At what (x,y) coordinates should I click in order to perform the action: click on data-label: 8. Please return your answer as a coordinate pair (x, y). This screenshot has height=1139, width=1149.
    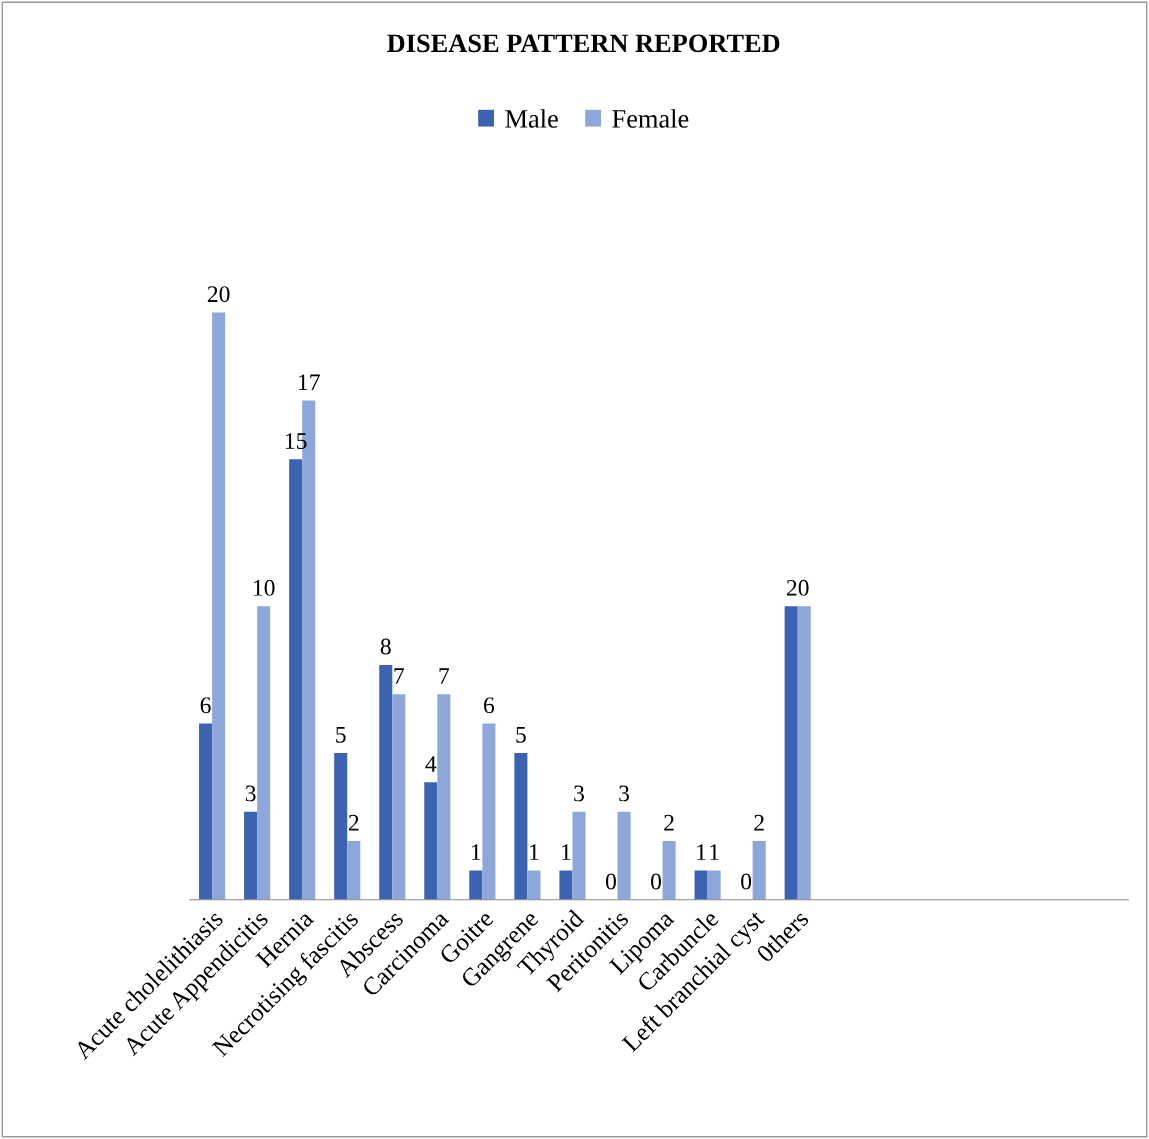
    Looking at the image, I should click on (385, 646).